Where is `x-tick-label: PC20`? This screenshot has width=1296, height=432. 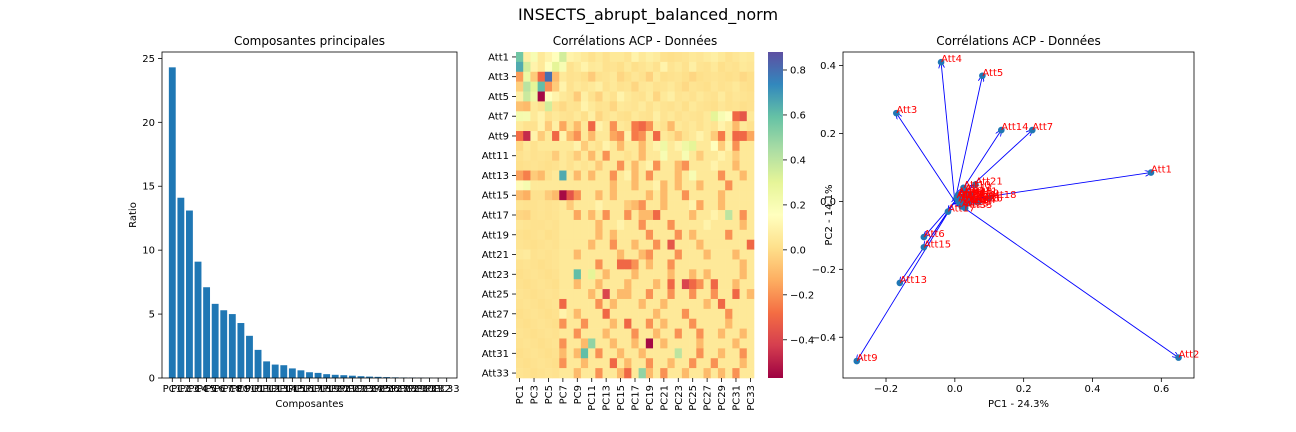
x-tick-label: PC20 is located at coordinates (335, 389).